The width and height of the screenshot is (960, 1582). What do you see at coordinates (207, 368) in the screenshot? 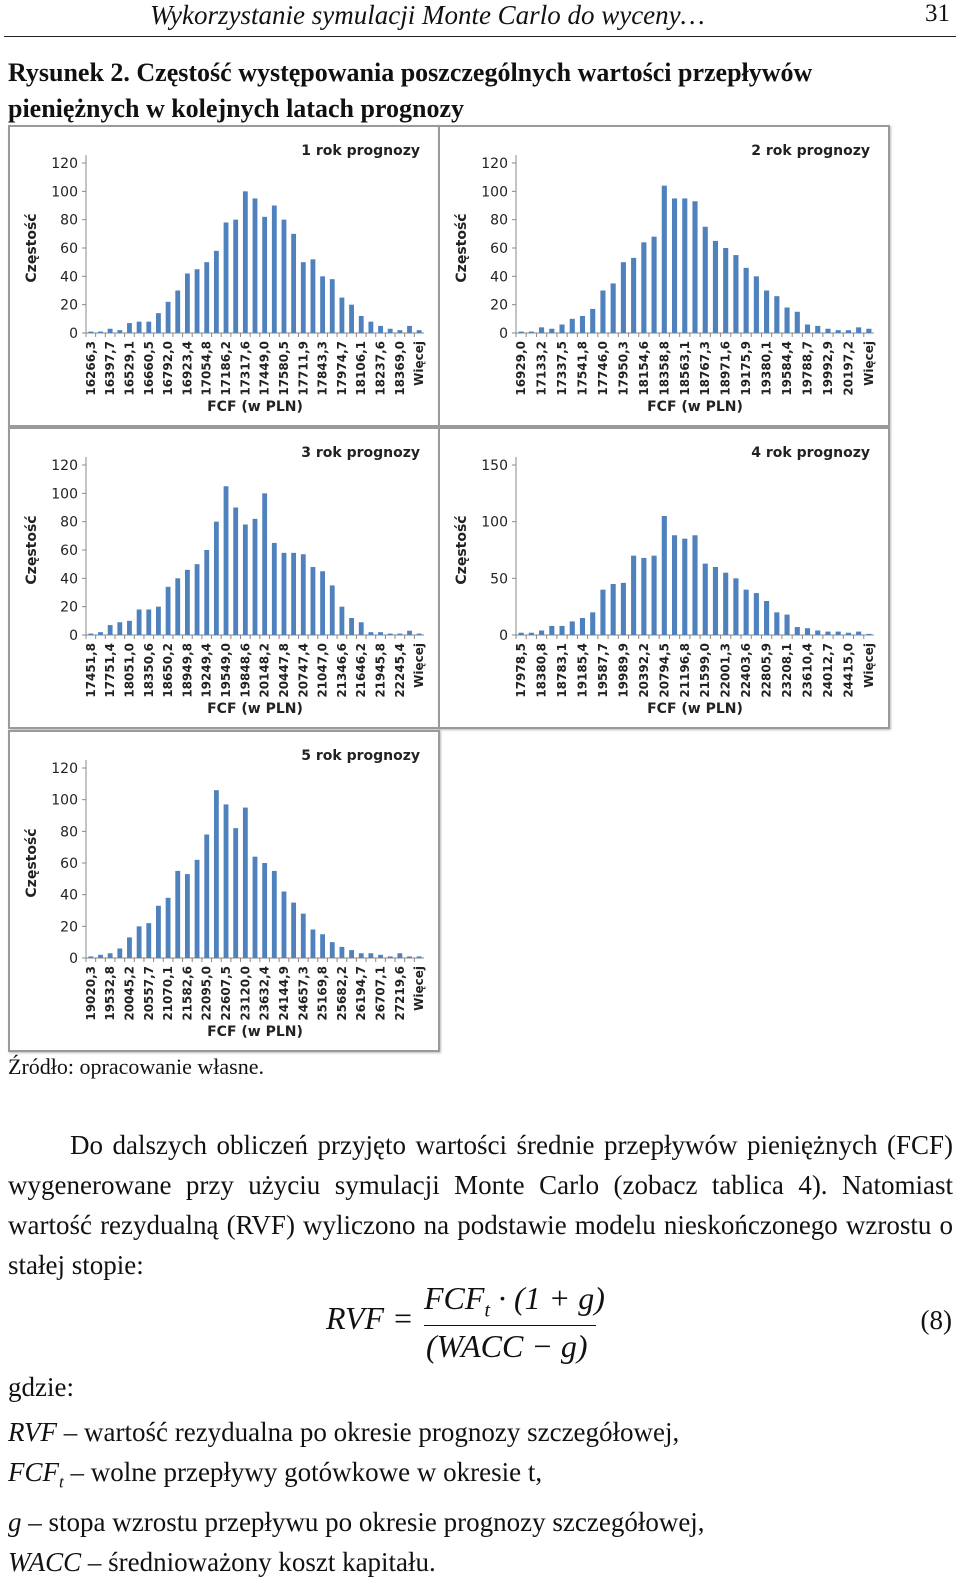
I see `x-tick-label: 17054,8` at bounding box center [207, 368].